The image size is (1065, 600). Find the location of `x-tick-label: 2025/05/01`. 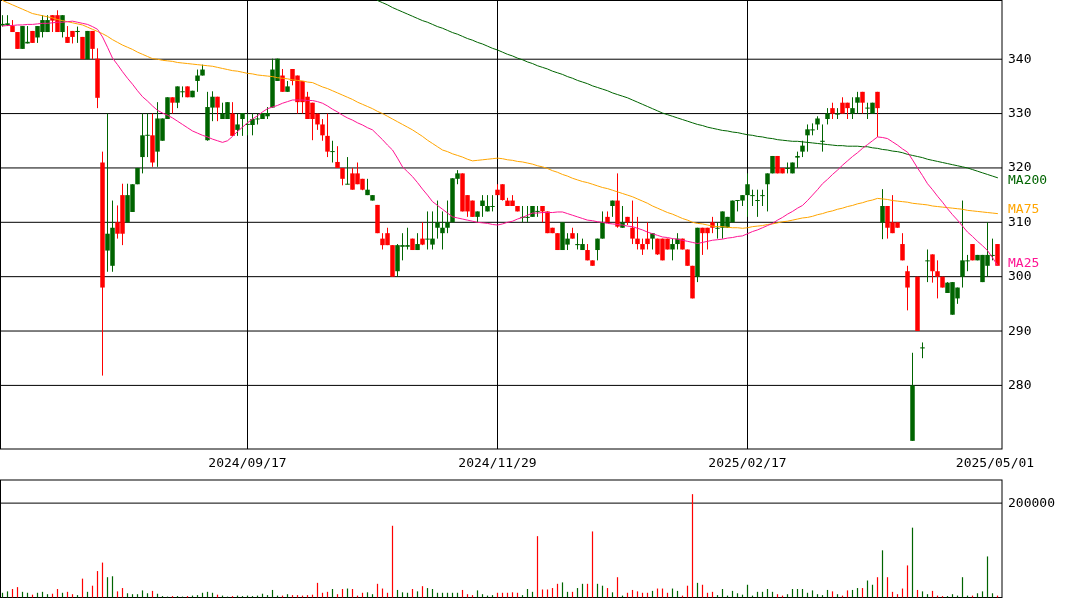

x-tick-label: 2025/05/01 is located at coordinates (995, 462).